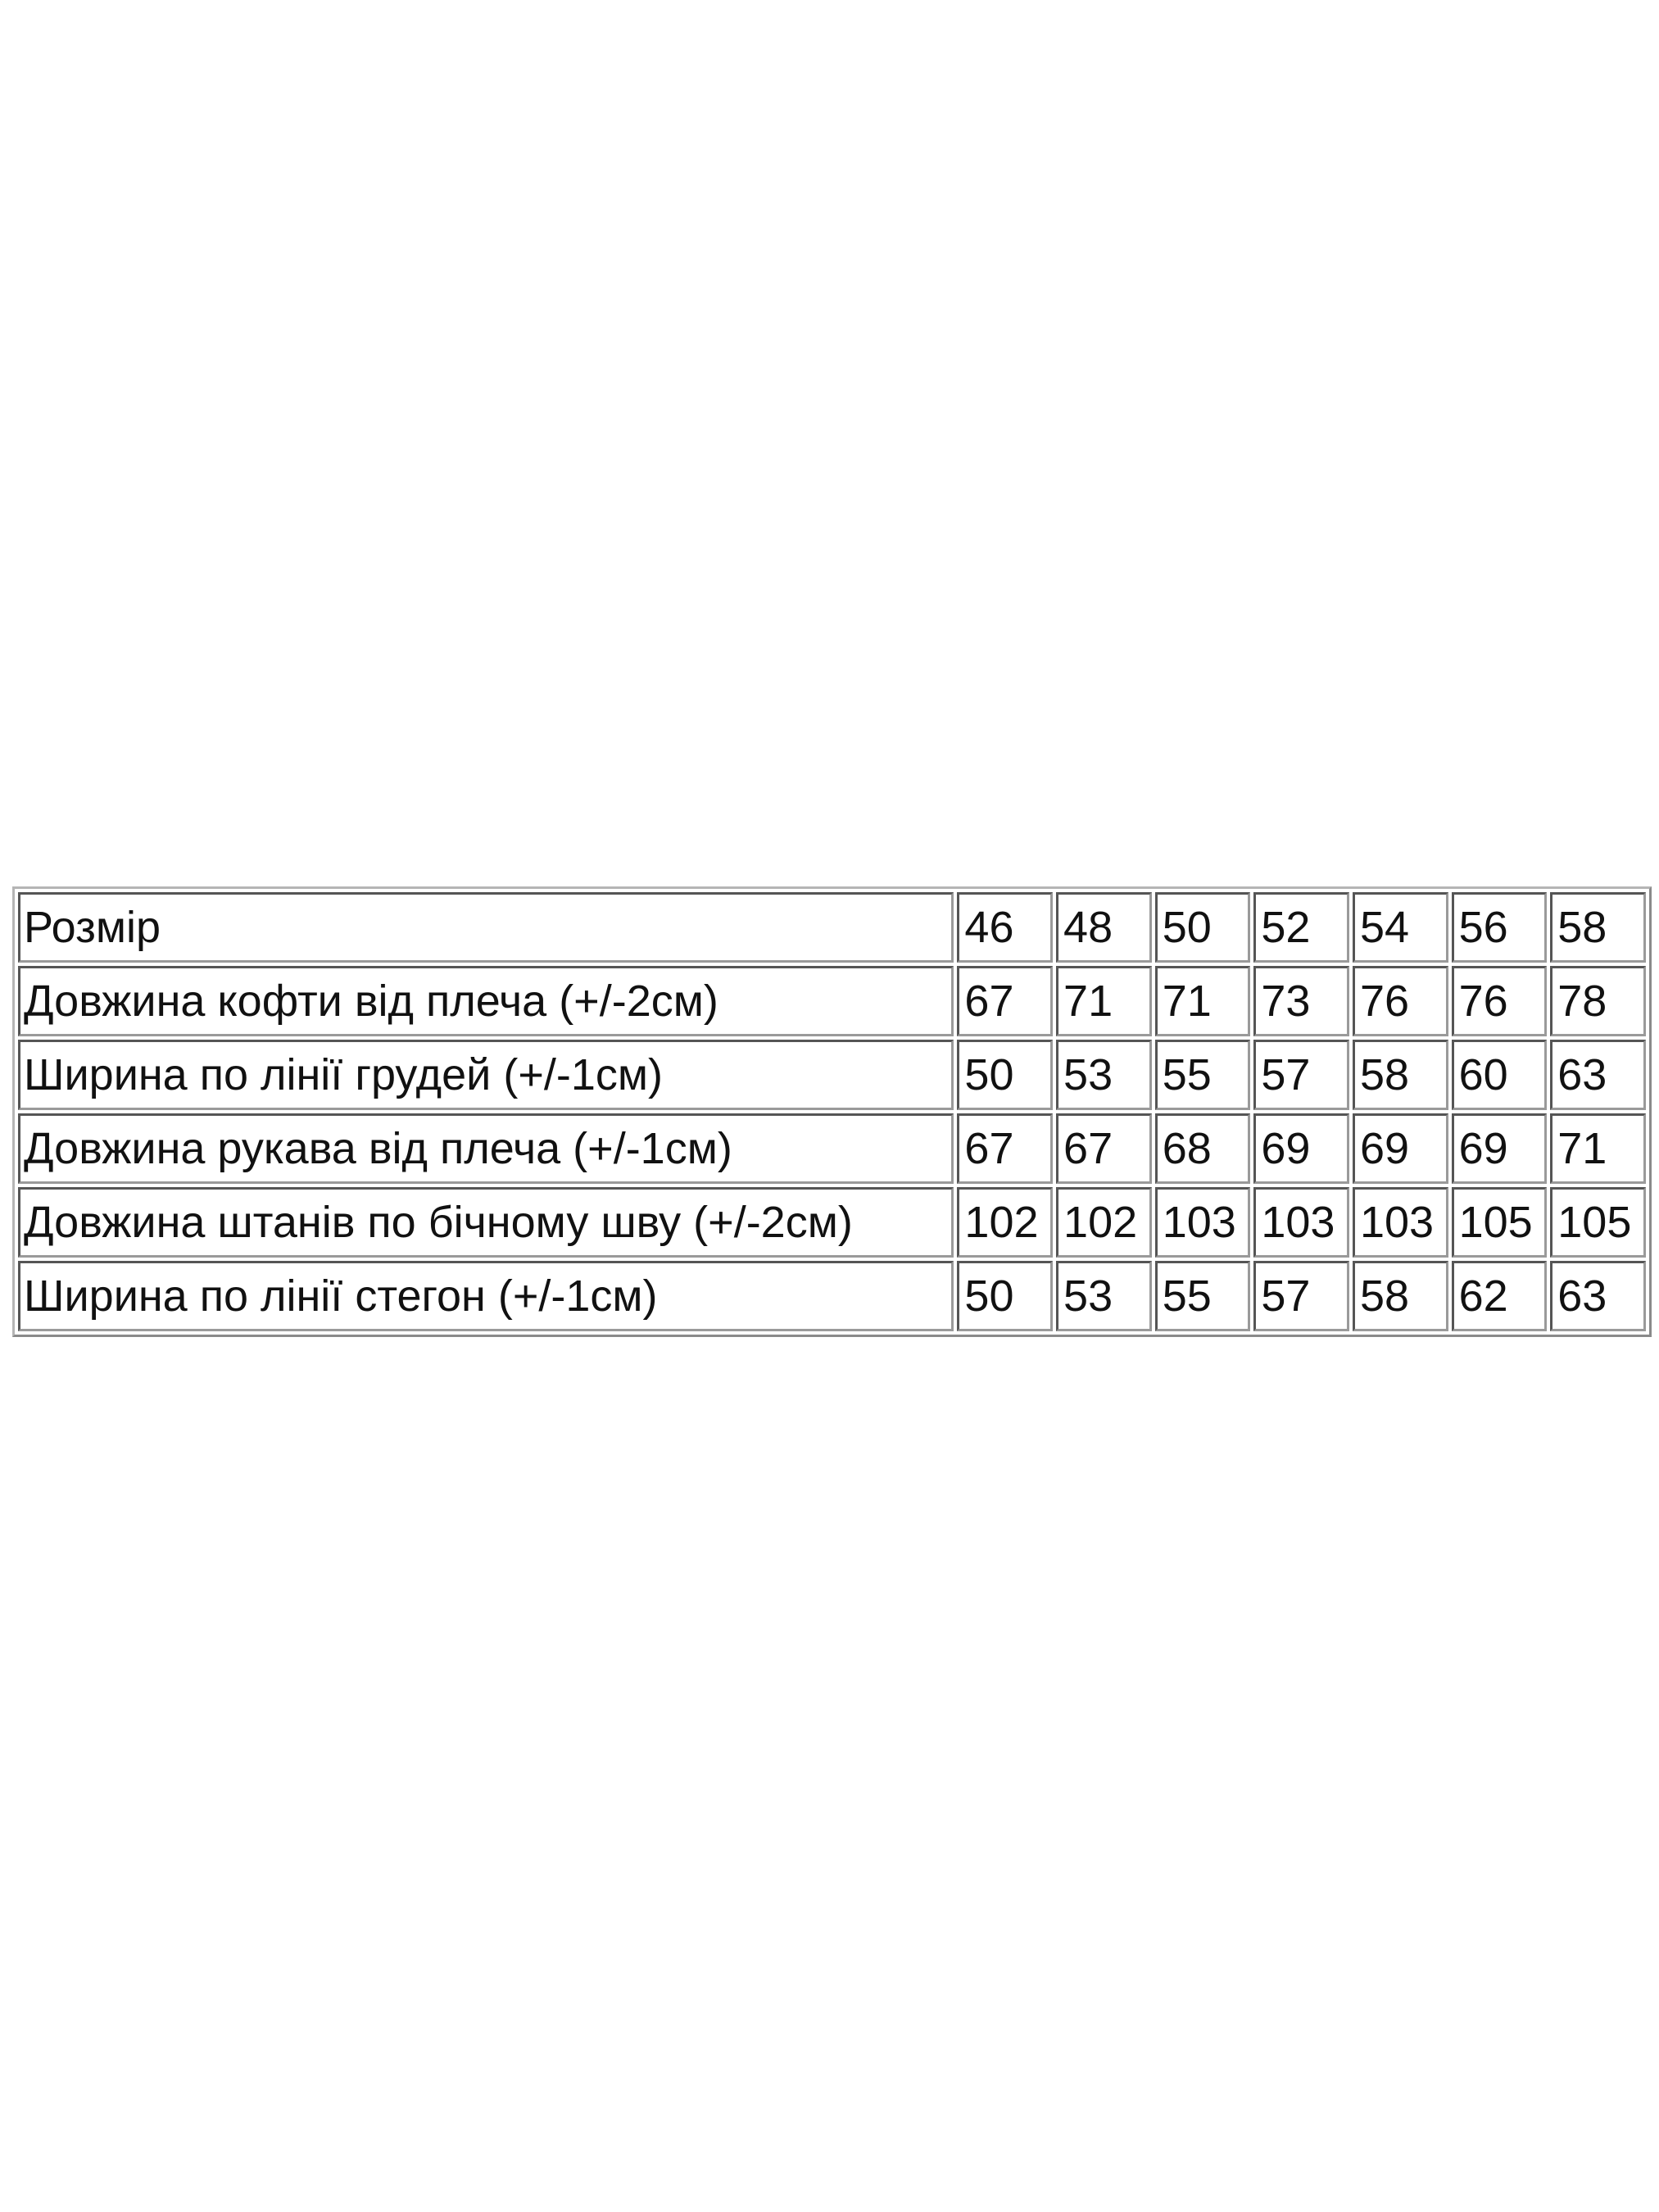 This screenshot has width=1659, height=2212. What do you see at coordinates (1499, 1296) in the screenshot?
I see `measurement-value-cell: 62` at bounding box center [1499, 1296].